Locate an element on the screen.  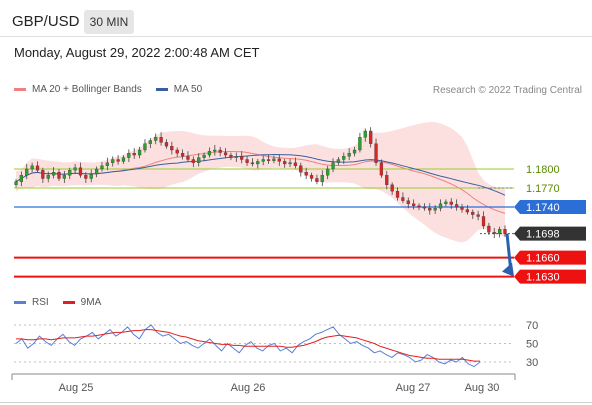
bollinger-swatch is located at coordinates (20, 89).